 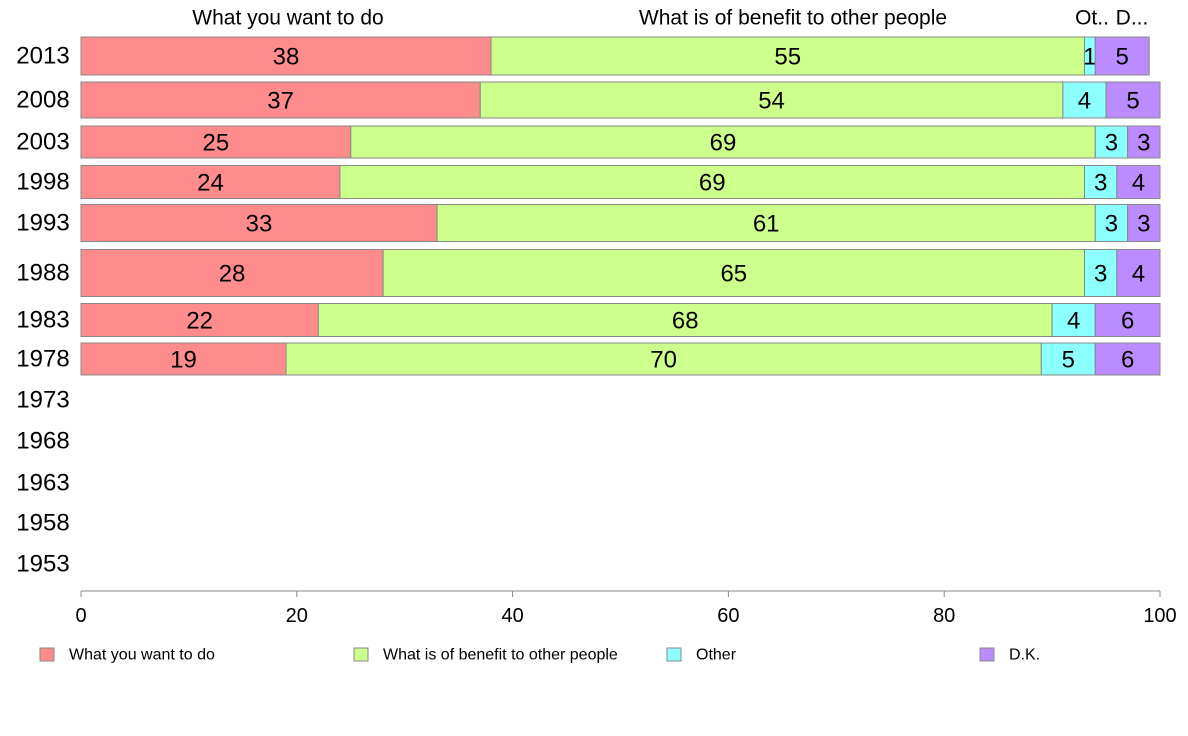 What do you see at coordinates (42, 359) in the screenshot?
I see `year-label: 1978` at bounding box center [42, 359].